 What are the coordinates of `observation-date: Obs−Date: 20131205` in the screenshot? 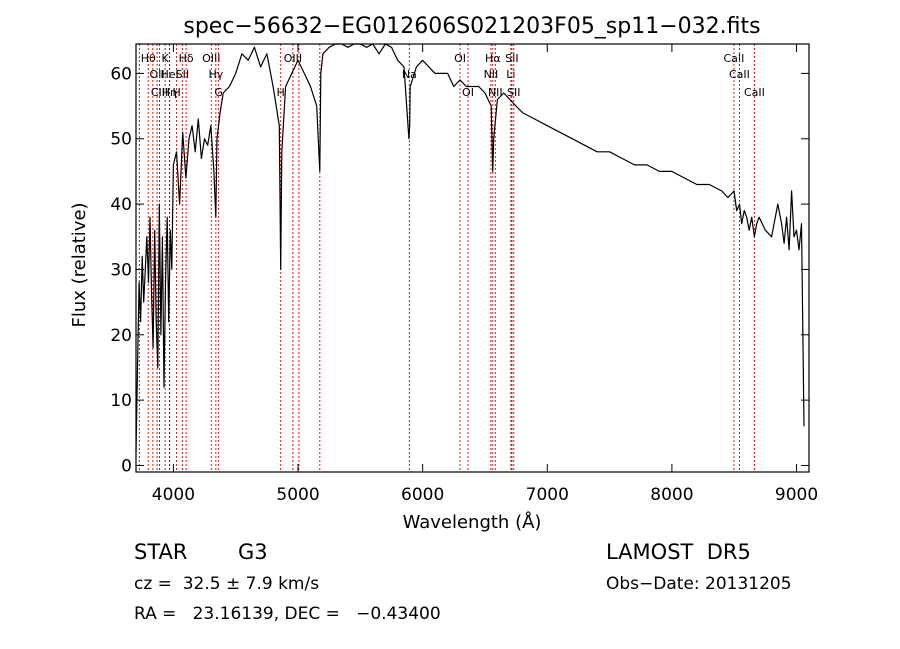 It's located at (699, 584).